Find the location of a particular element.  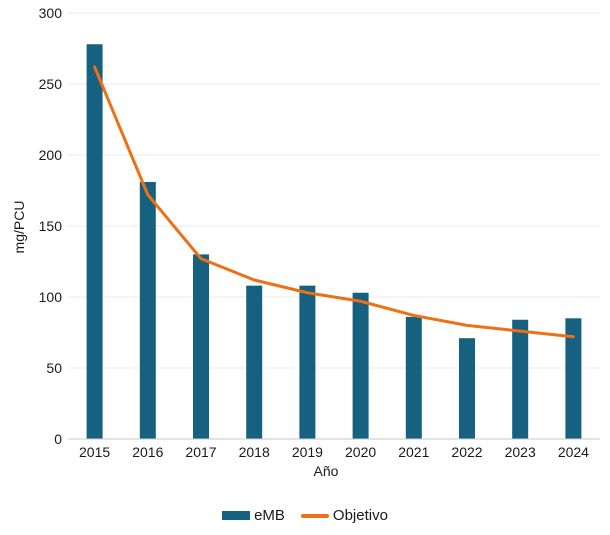

legend-item-emb: eMB is located at coordinates (253, 515).